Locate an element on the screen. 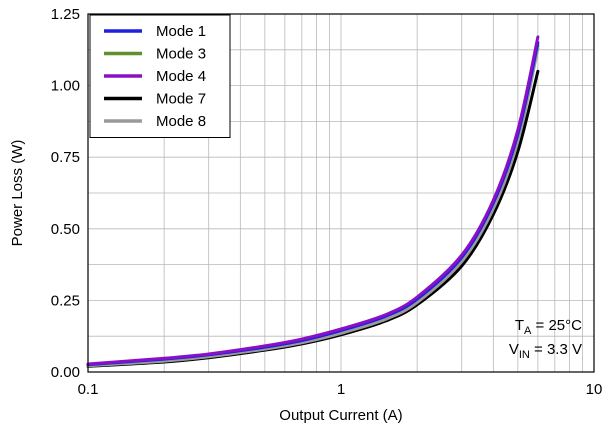  input-voltage-annotation: VIN = 3.3 V is located at coordinates (545, 351).